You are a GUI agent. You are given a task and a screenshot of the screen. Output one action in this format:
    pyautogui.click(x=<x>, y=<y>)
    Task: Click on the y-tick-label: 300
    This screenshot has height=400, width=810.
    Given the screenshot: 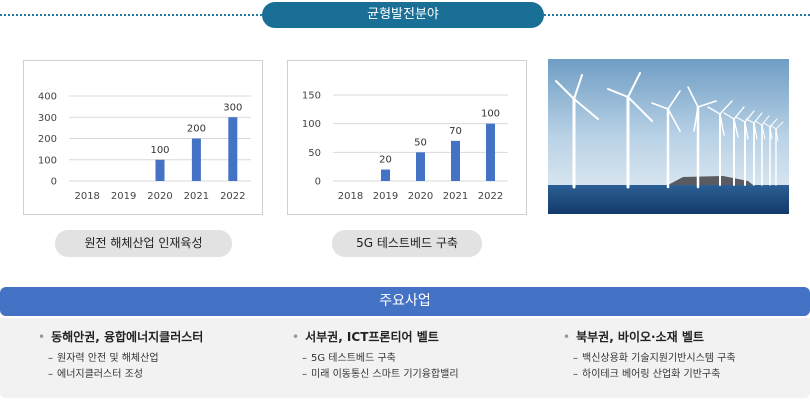 What is the action you would take?
    pyautogui.click(x=47, y=118)
    